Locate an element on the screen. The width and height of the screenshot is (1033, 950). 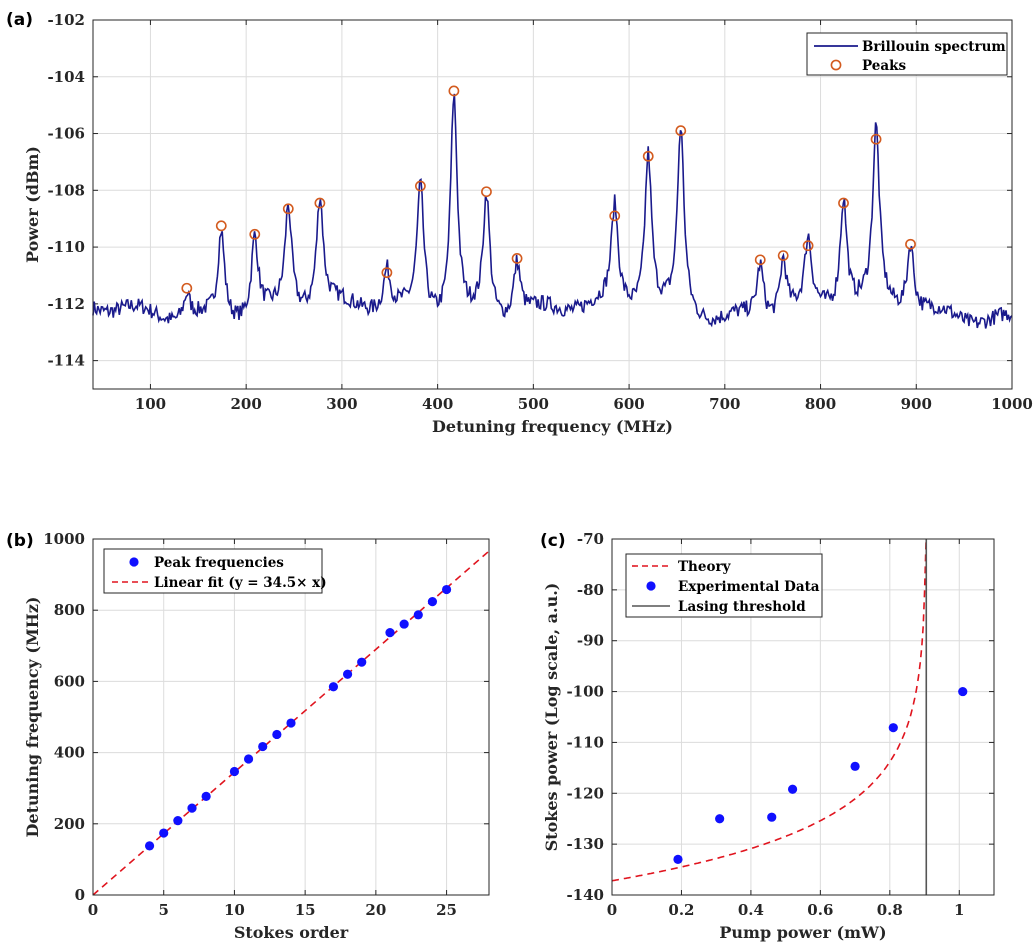
panel-label-b: (b) is located at coordinates (20, 541).